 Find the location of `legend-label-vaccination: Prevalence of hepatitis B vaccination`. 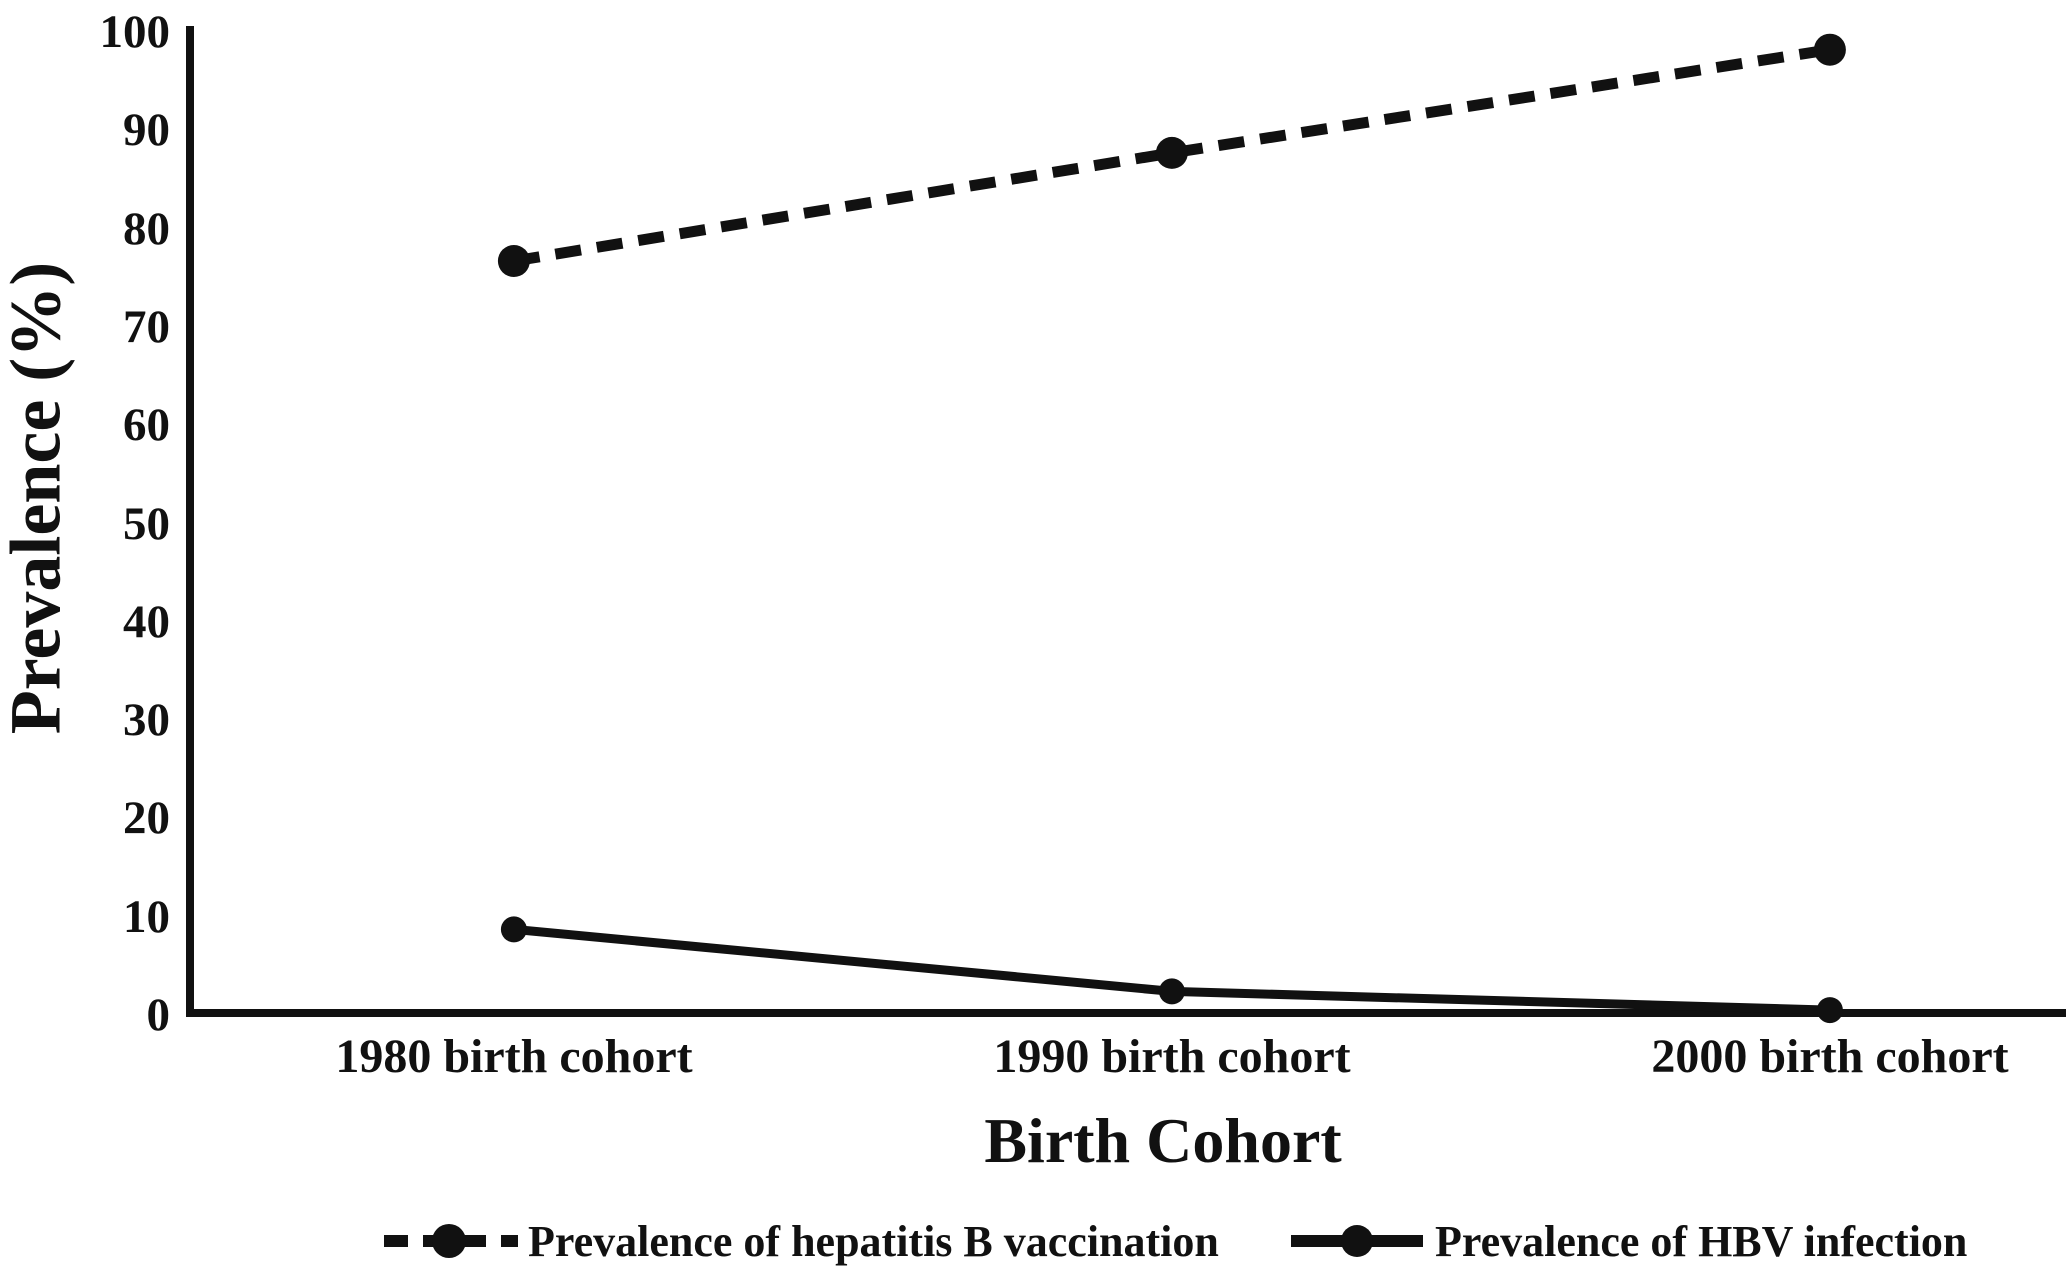

legend-label-vaccination: Prevalence of hepatitis B vaccination is located at coordinates (873, 1241).